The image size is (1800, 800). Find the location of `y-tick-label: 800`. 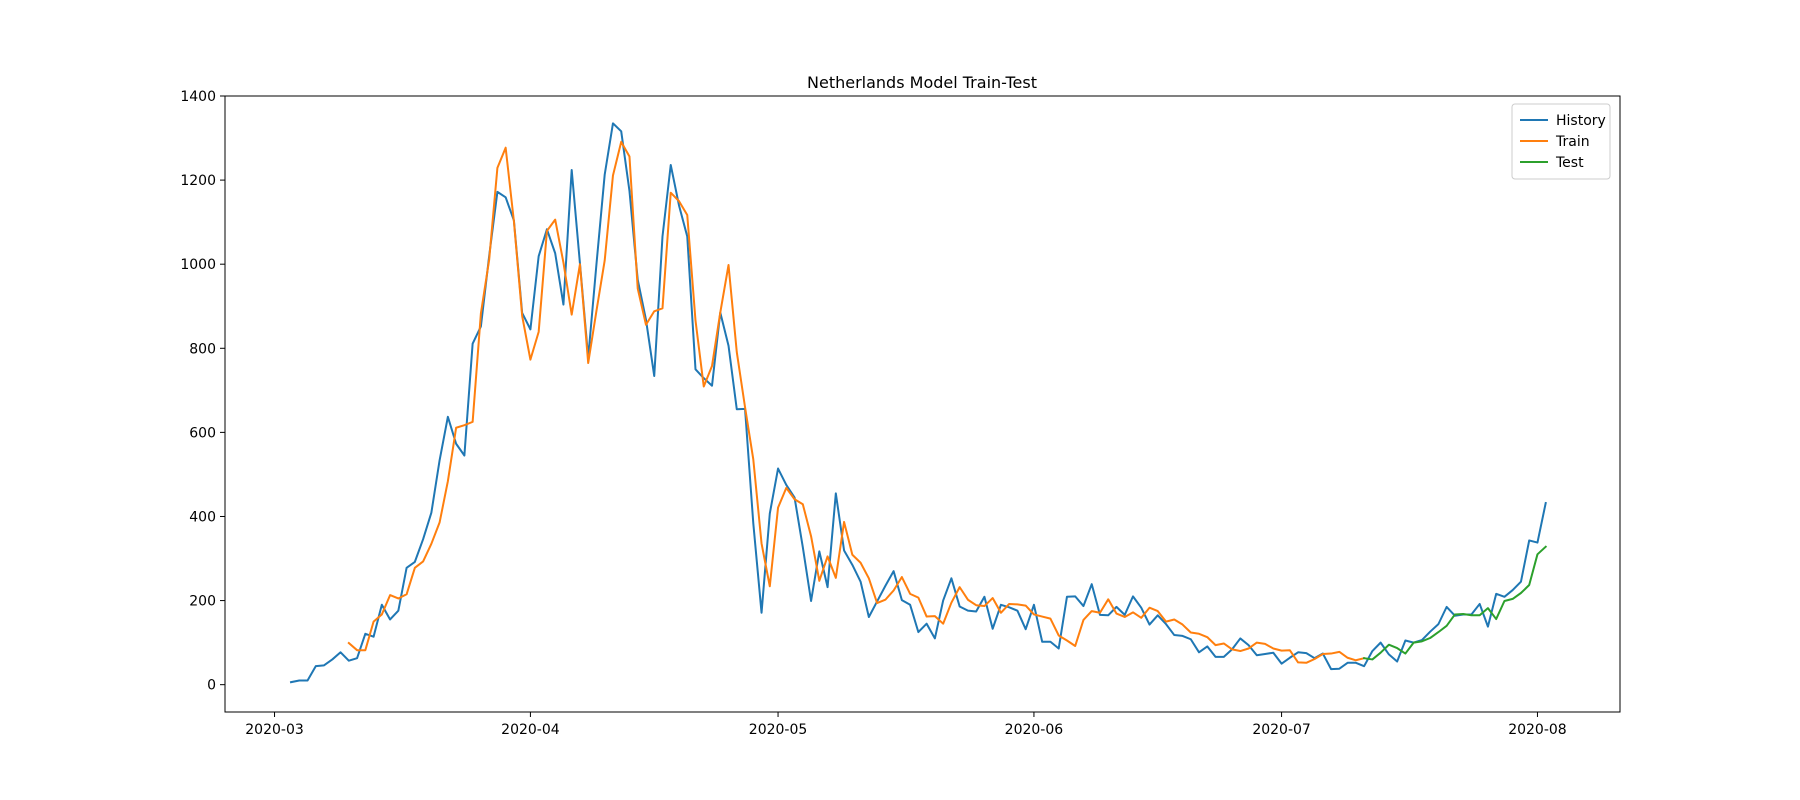

y-tick-label: 800 is located at coordinates (202, 349).